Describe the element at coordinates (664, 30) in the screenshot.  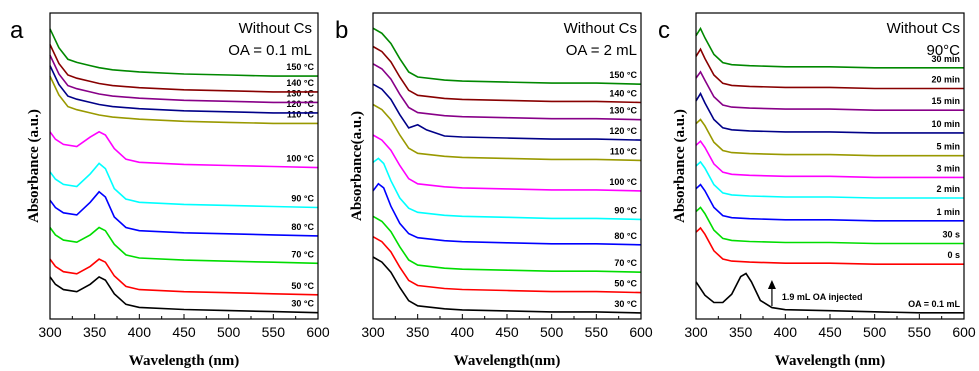
I see `panel-letter: c` at that location.